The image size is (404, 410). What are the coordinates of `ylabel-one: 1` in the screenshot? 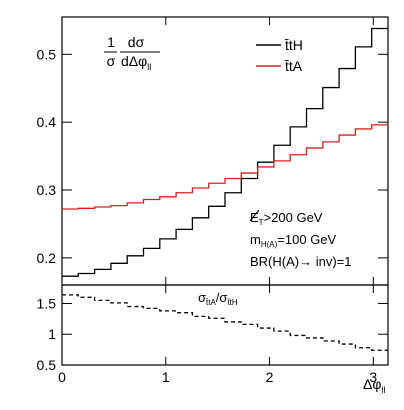 It's located at (111, 42).